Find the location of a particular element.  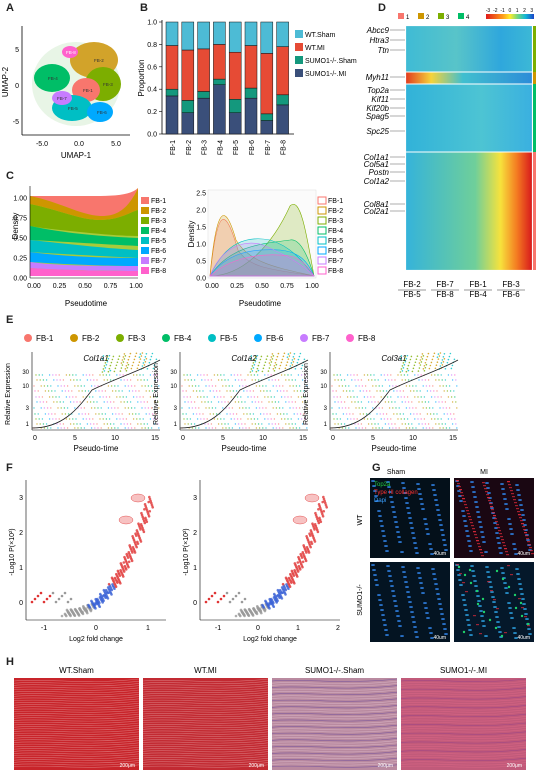

g-row-wt: WT is located at coordinates (360, 520).